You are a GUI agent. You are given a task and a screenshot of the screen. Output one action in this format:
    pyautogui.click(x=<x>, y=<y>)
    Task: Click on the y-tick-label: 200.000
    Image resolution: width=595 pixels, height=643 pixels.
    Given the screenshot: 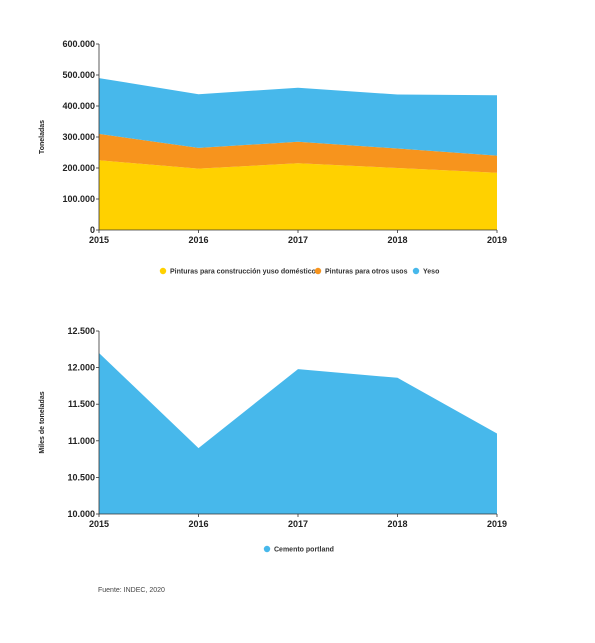 What is the action you would take?
    pyautogui.click(x=78, y=168)
    